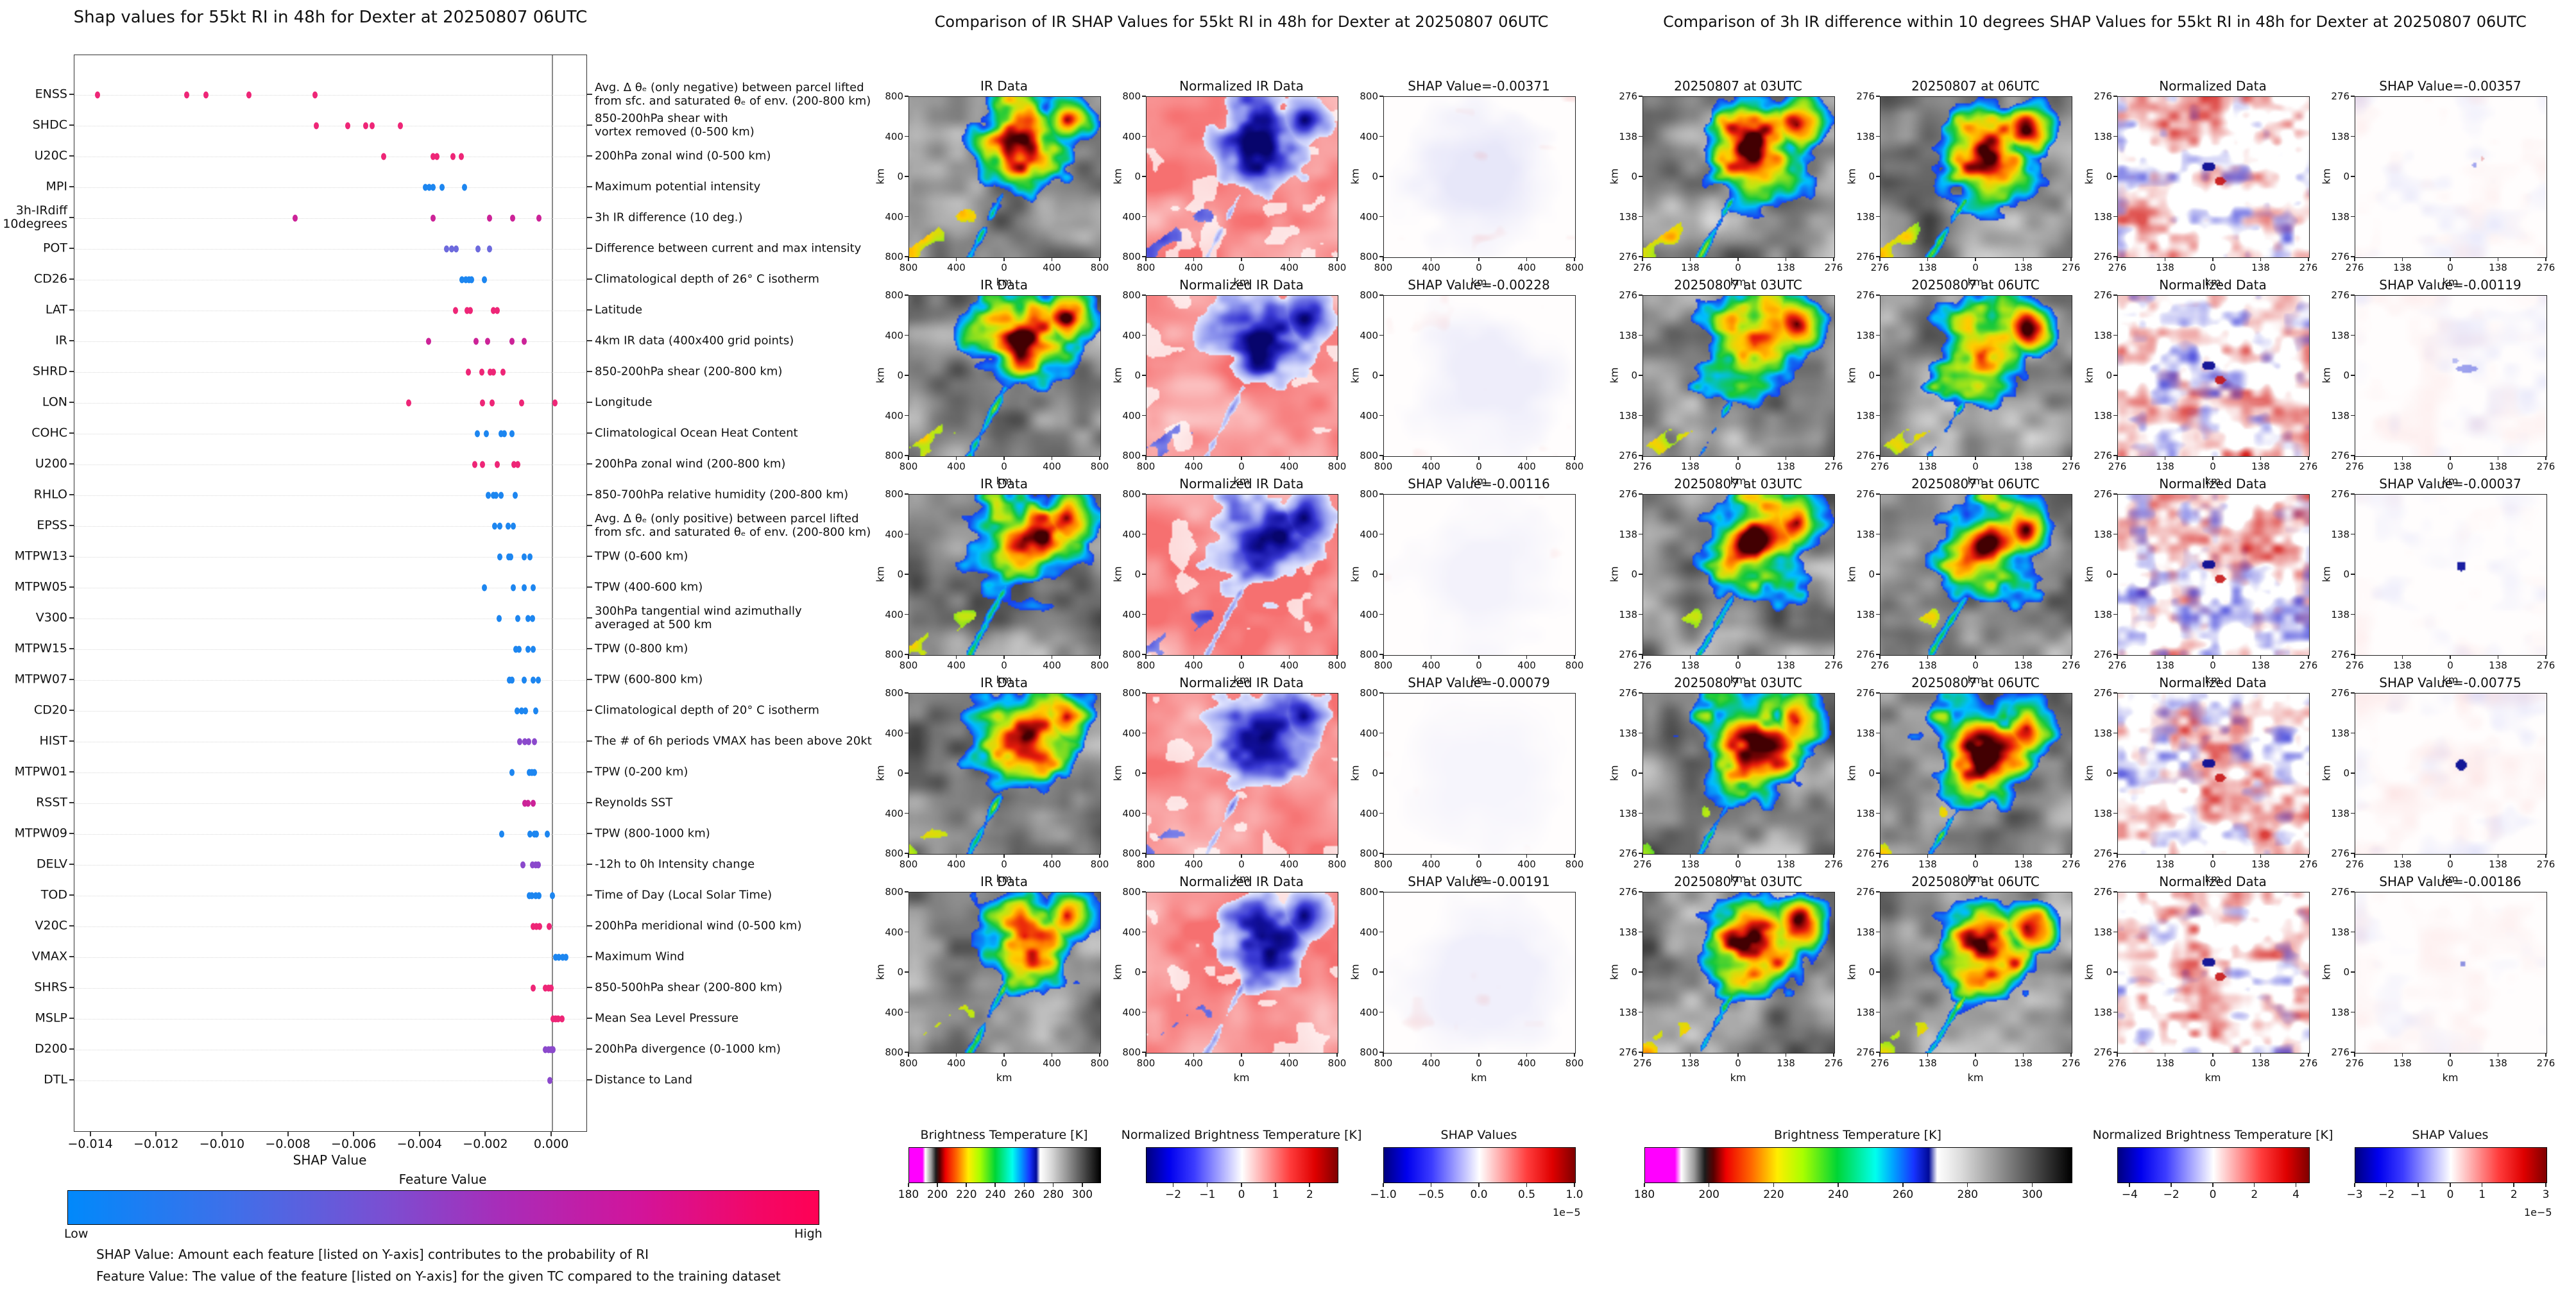 The image size is (2576, 1289). What do you see at coordinates (2451, 973) in the screenshot?
I see `map-shap-row5` at bounding box center [2451, 973].